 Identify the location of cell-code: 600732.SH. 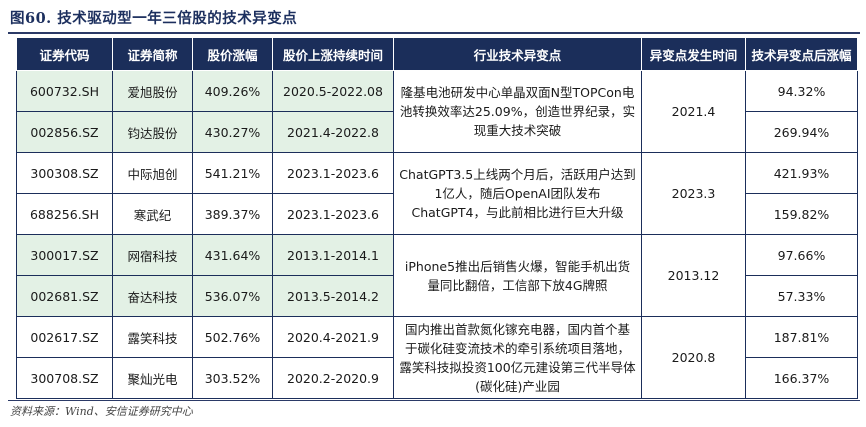
(64, 91).